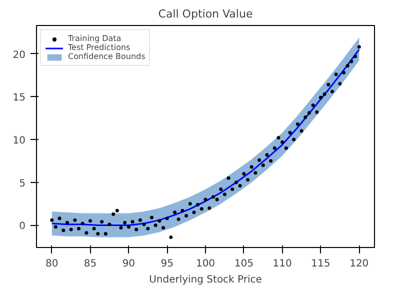 The height and width of the screenshot is (288, 400). What do you see at coordinates (95, 38) in the screenshot?
I see `legend-label: Training Data` at bounding box center [95, 38].